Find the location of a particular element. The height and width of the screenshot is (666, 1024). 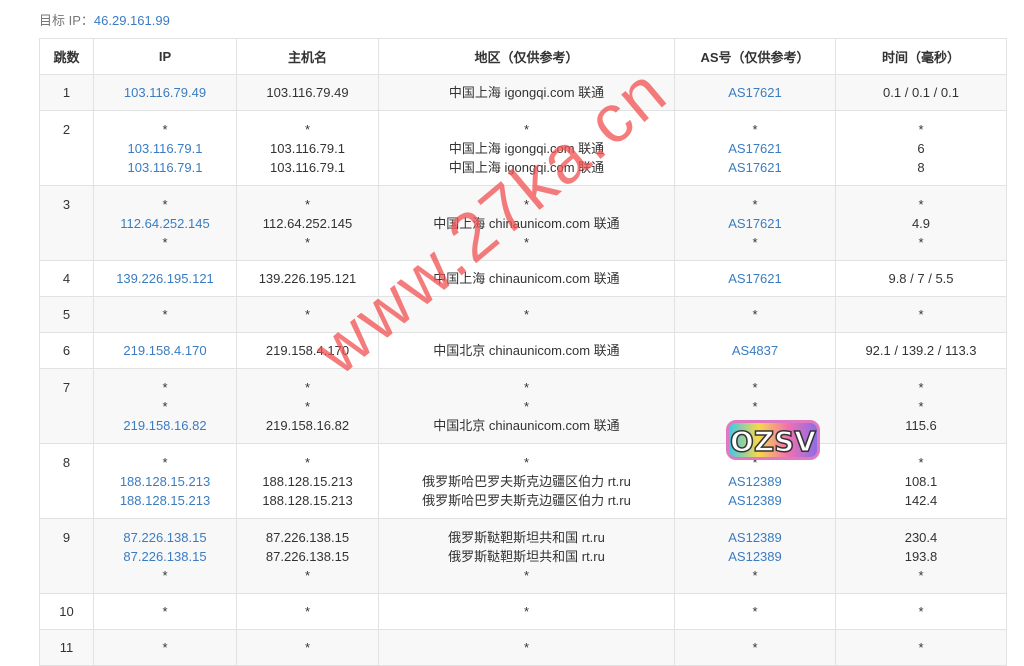

hop-cell: 11 is located at coordinates (66, 647).